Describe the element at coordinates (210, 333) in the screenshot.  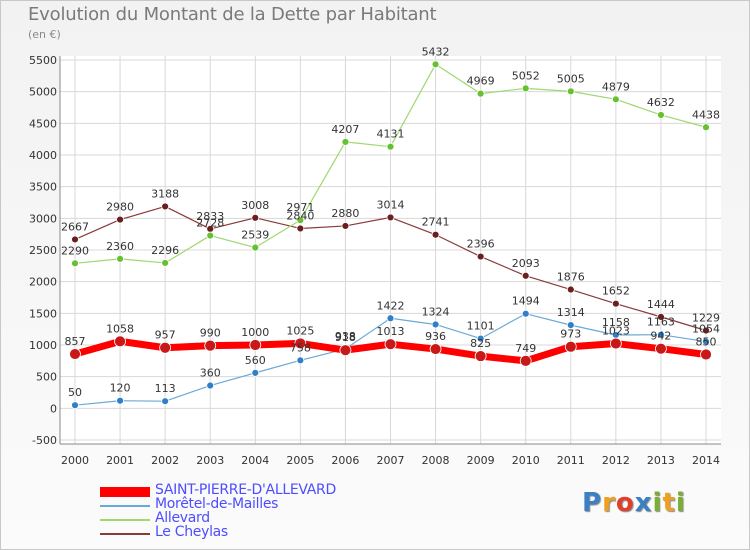
I see `data-label: 990` at that location.